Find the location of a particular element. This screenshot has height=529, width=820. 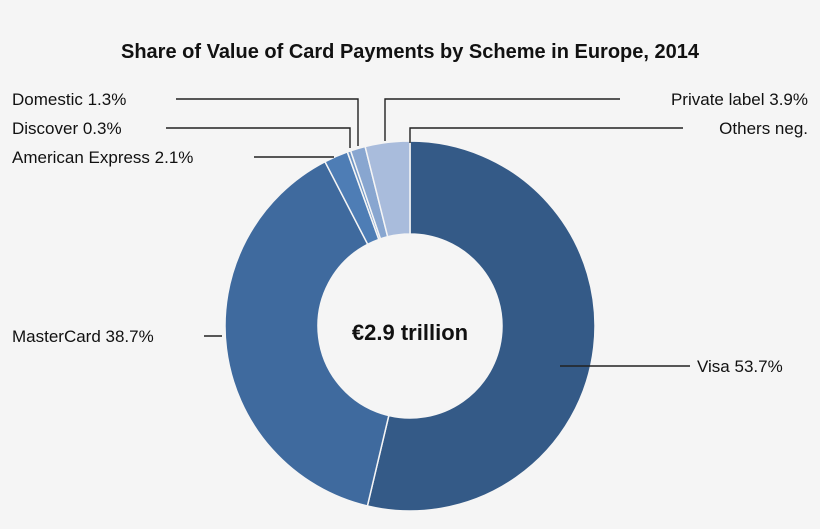

slice-label-private-label: Private label 3.9% is located at coordinates (739, 99).